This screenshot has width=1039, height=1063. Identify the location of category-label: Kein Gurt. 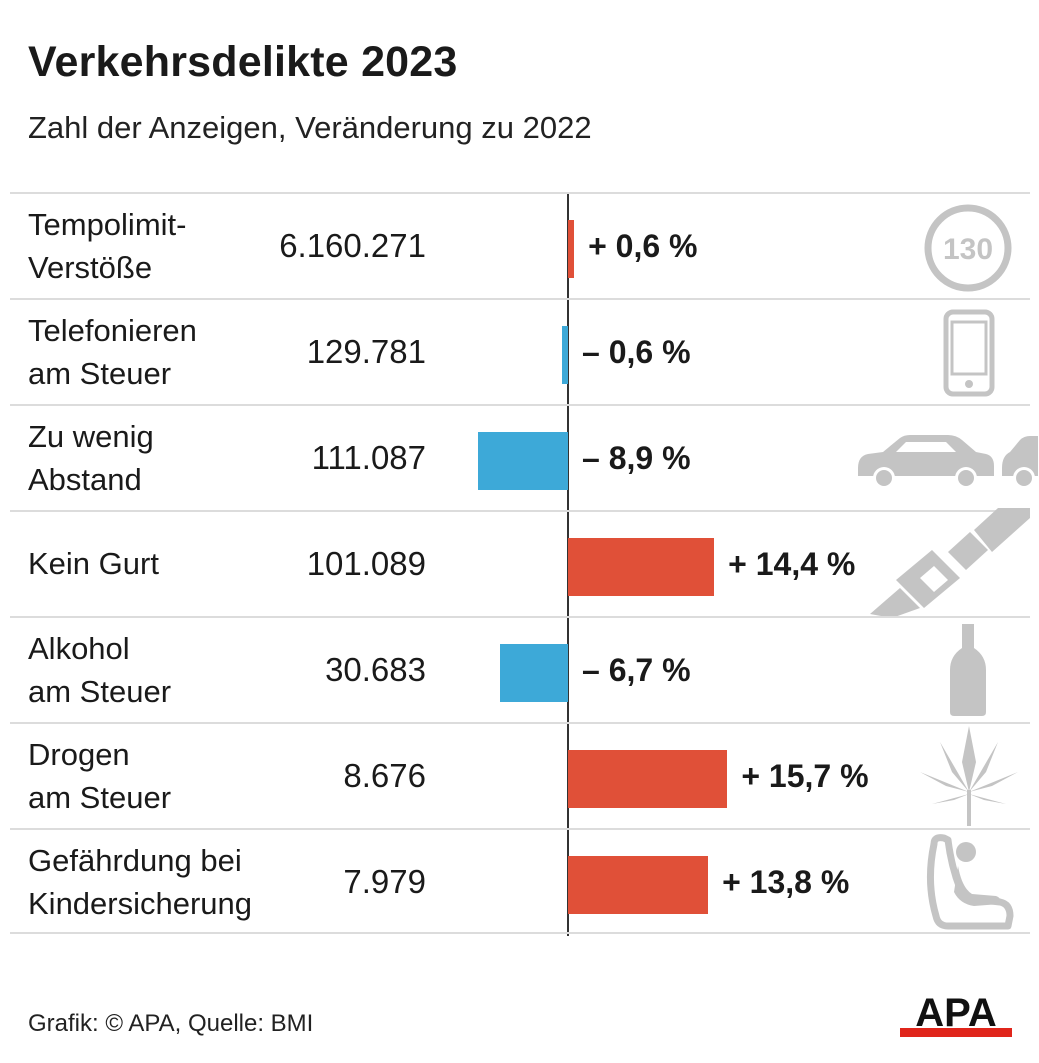
(93, 564).